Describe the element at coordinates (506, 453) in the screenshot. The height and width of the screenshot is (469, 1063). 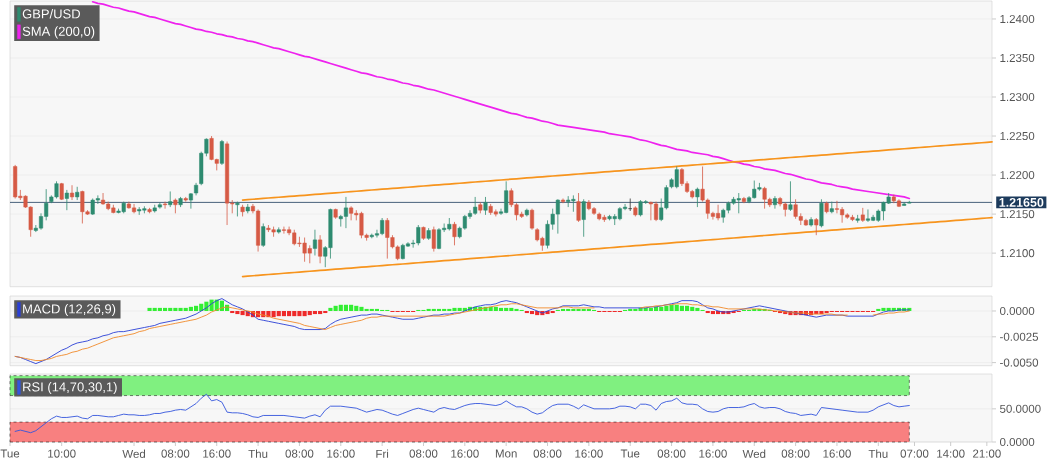
I see `x-tick-label: Mon` at that location.